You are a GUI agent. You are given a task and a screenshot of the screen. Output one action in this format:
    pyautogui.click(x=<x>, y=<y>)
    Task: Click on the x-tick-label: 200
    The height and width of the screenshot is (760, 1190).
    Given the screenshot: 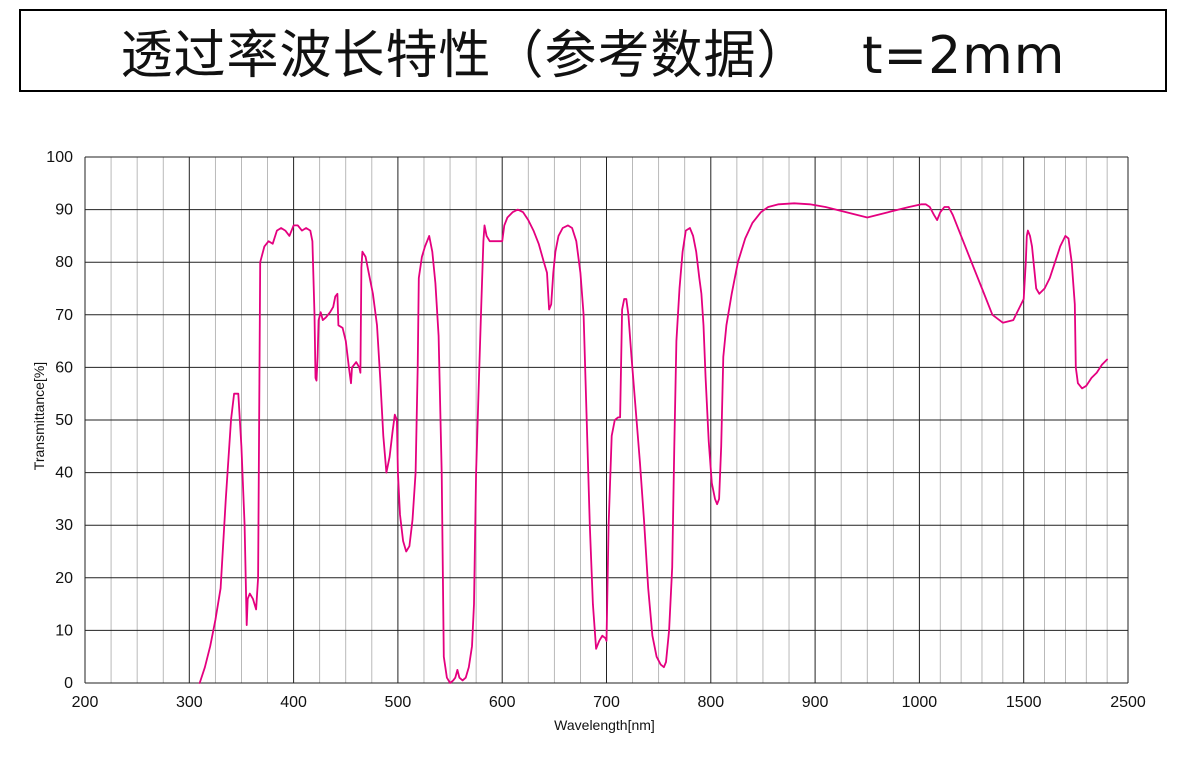 What is the action you would take?
    pyautogui.click(x=85, y=702)
    